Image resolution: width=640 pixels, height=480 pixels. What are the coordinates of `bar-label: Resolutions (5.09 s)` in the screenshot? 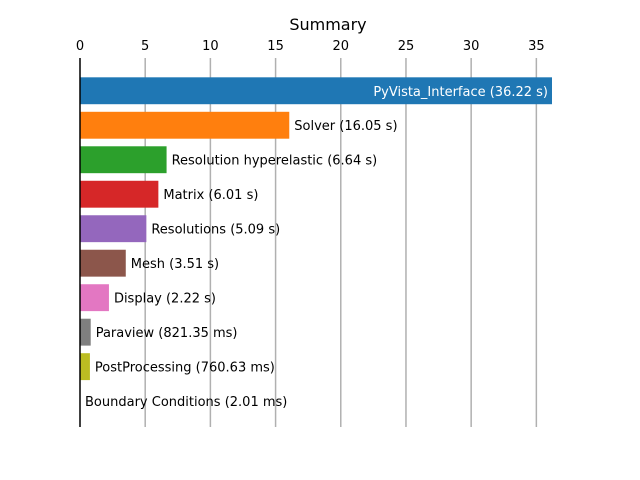 It's located at (215, 230).